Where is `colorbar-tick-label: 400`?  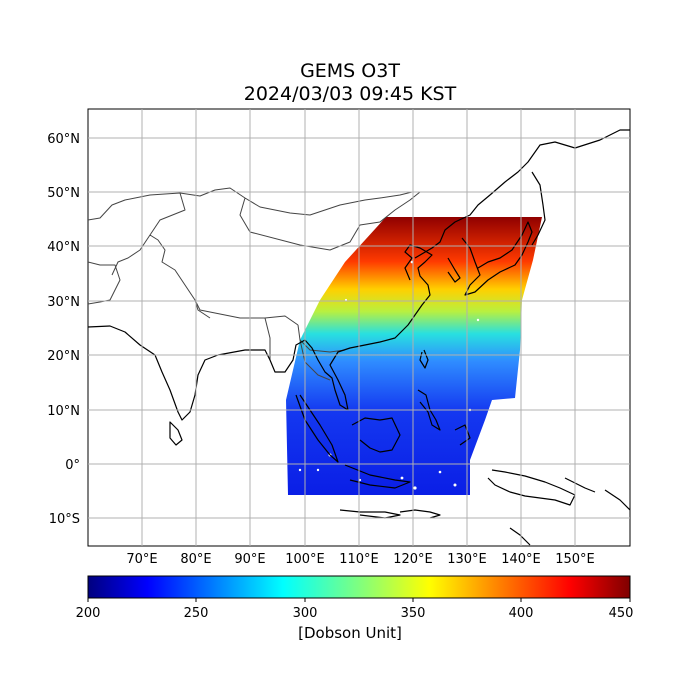
colorbar-tick-label: 400 is located at coordinates (521, 613).